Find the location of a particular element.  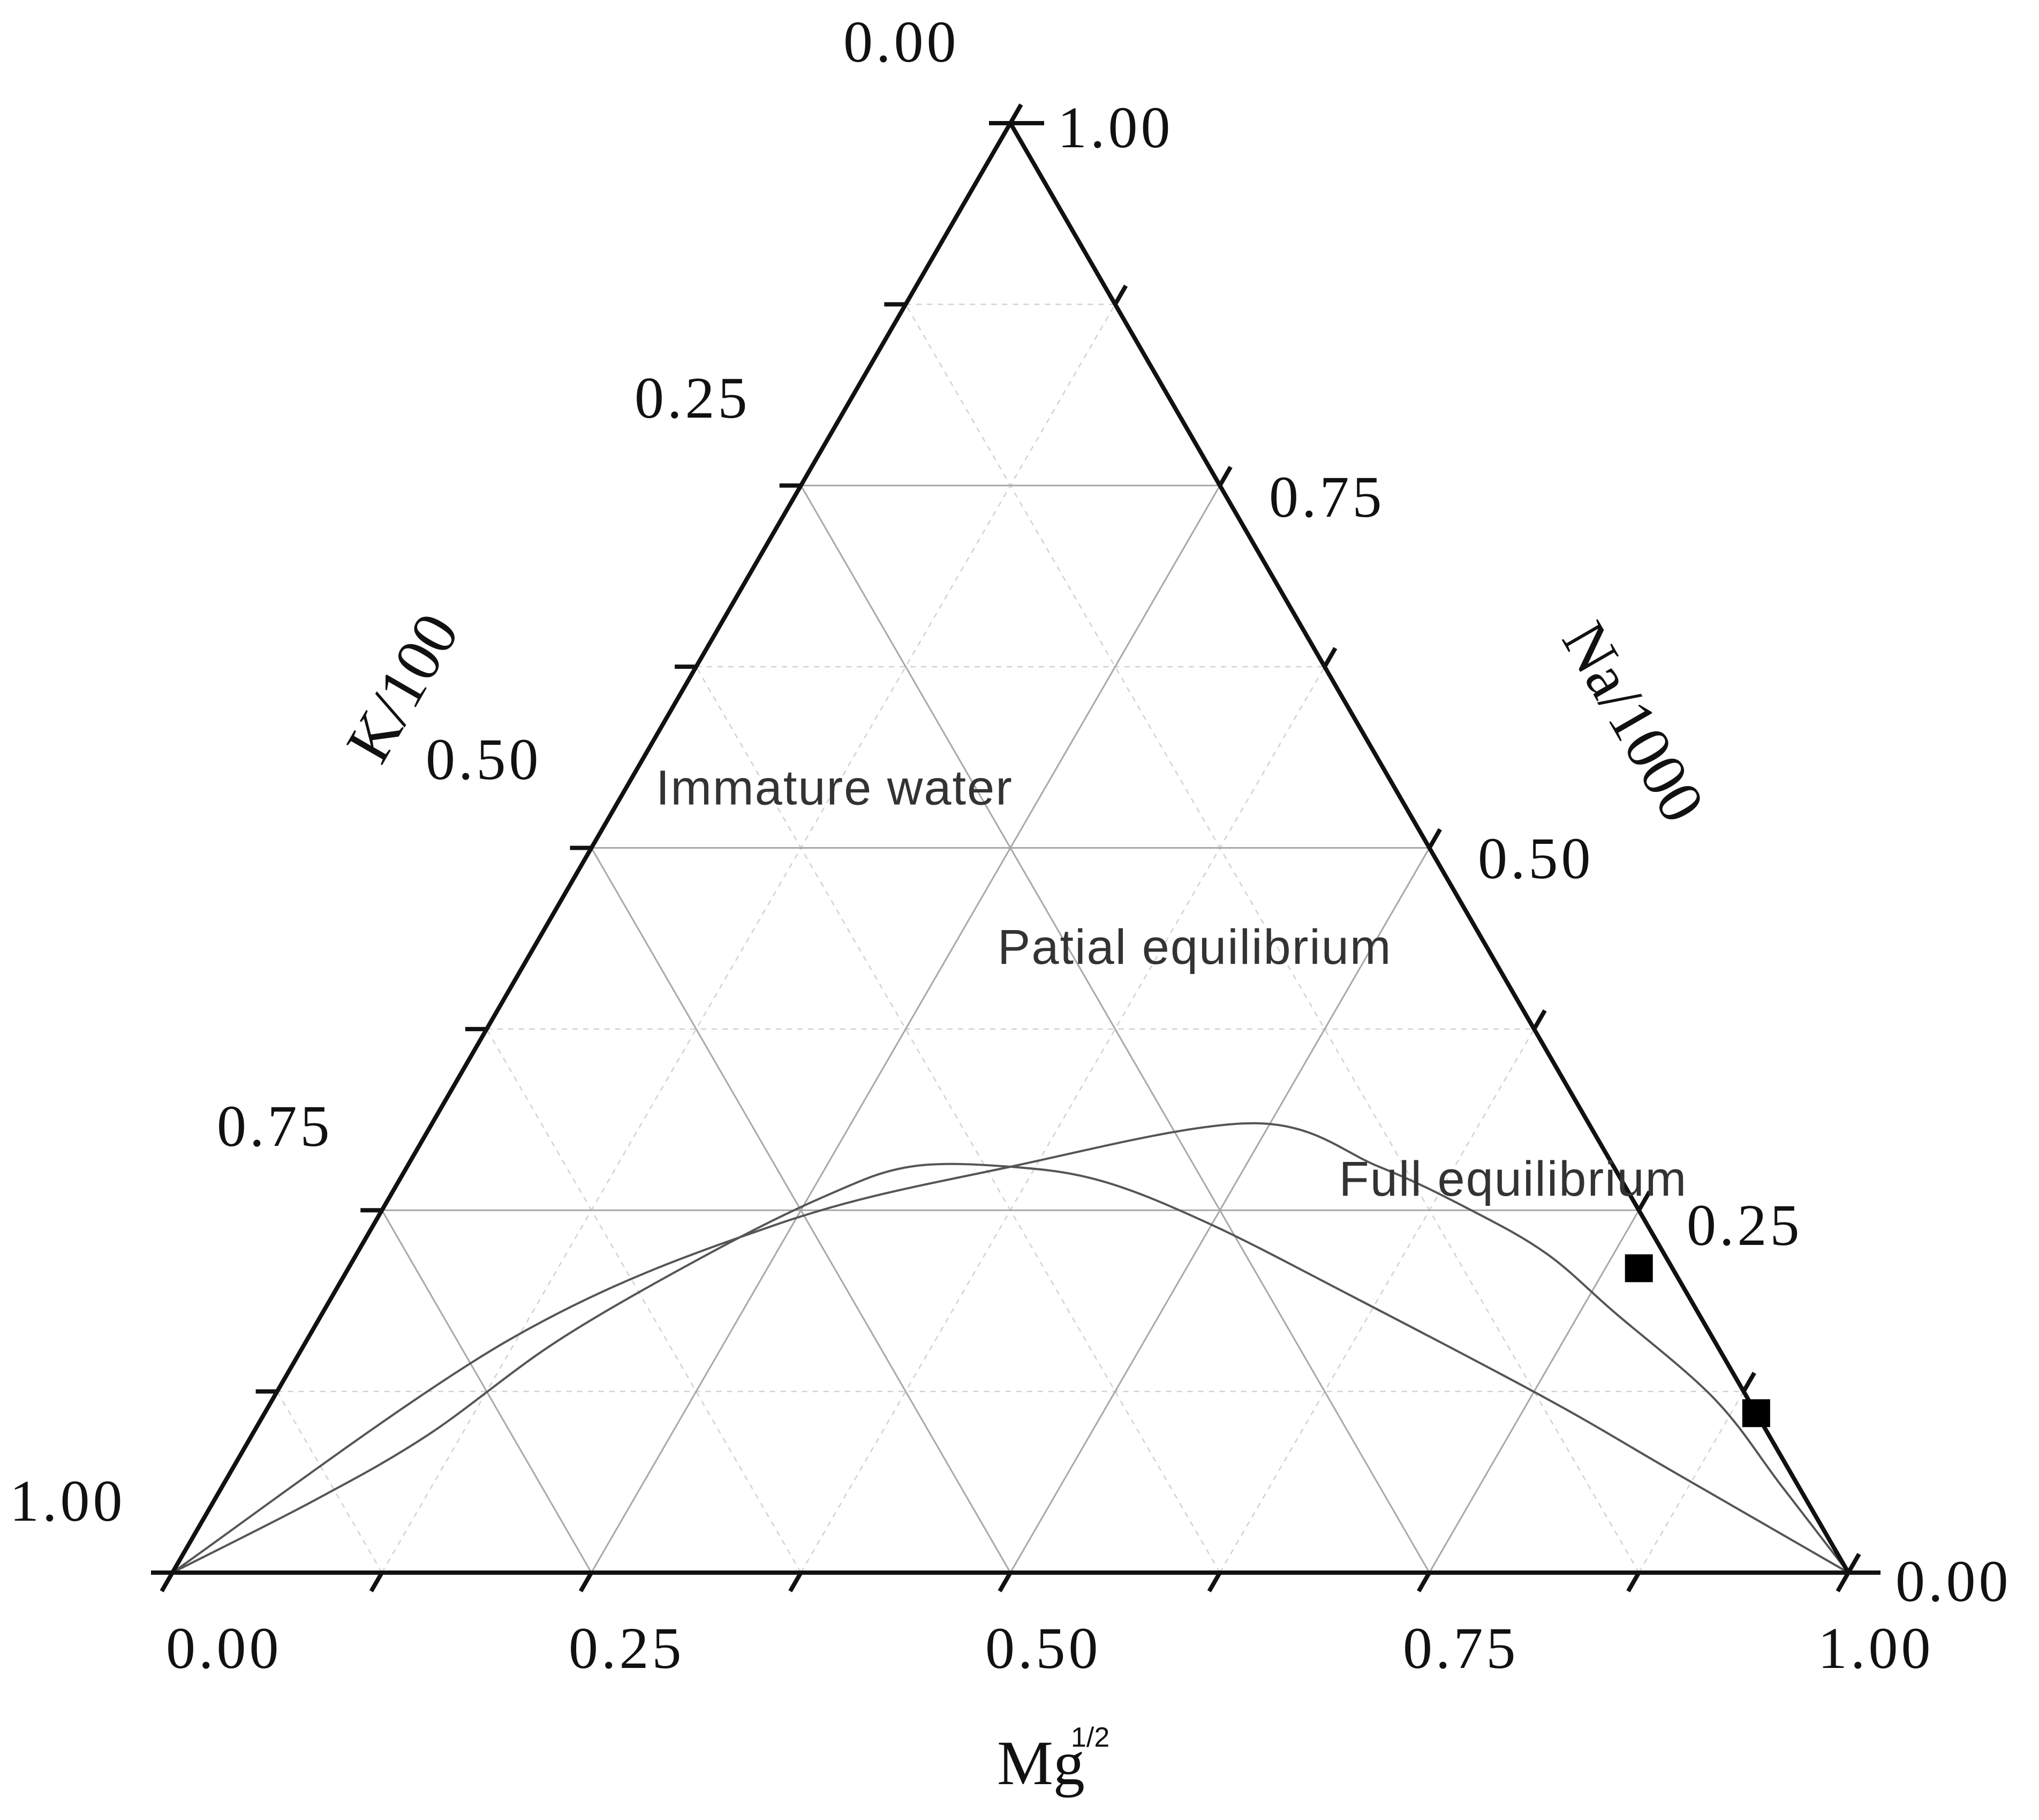

bottom-axis-label-superscript: 1/2 is located at coordinates (1090, 1737).